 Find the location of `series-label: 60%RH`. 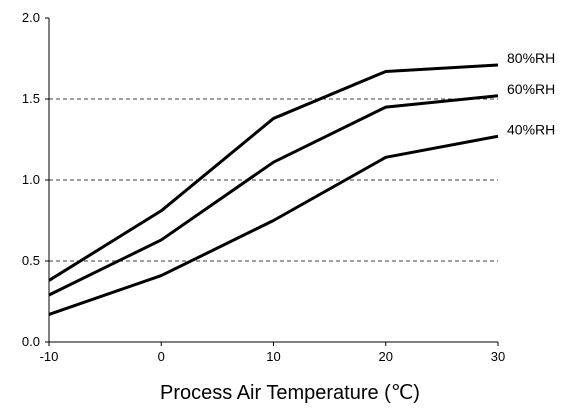

series-label: 60%RH is located at coordinates (531, 89).